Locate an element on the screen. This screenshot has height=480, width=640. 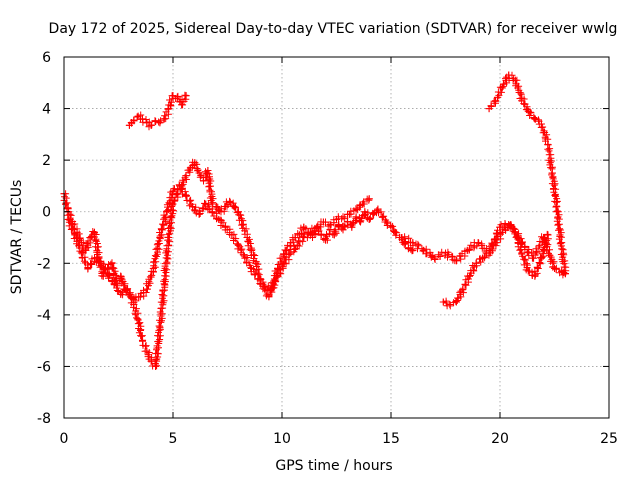
x-tick-label: 15 is located at coordinates (391, 439).